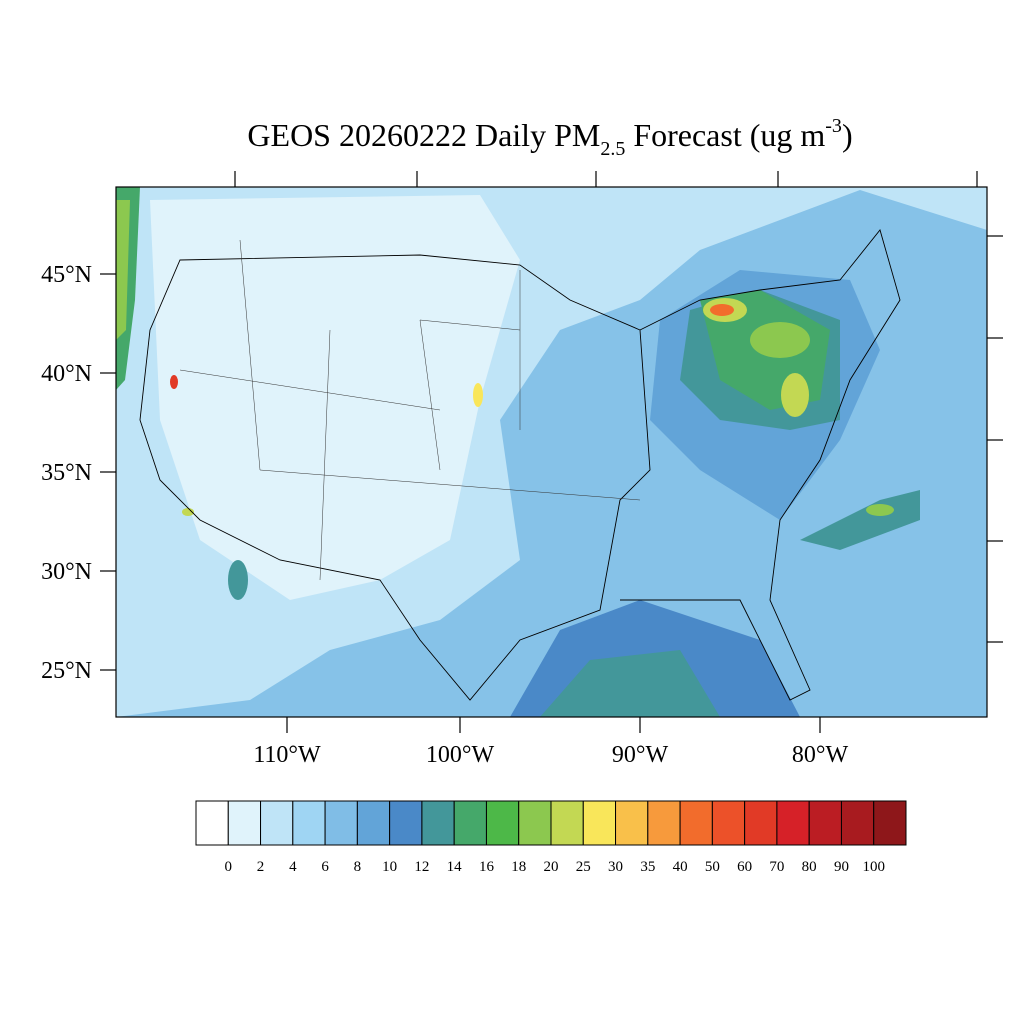 Image resolution: width=1024 pixels, height=1024 pixels. Describe the element at coordinates (833, 126) in the screenshot. I see `title-superscript: -3` at that location.